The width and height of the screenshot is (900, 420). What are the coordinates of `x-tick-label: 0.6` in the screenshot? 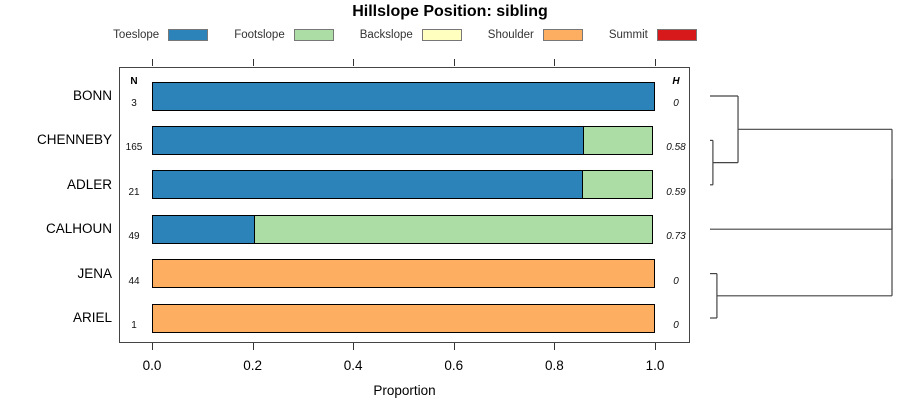 It's located at (454, 365).